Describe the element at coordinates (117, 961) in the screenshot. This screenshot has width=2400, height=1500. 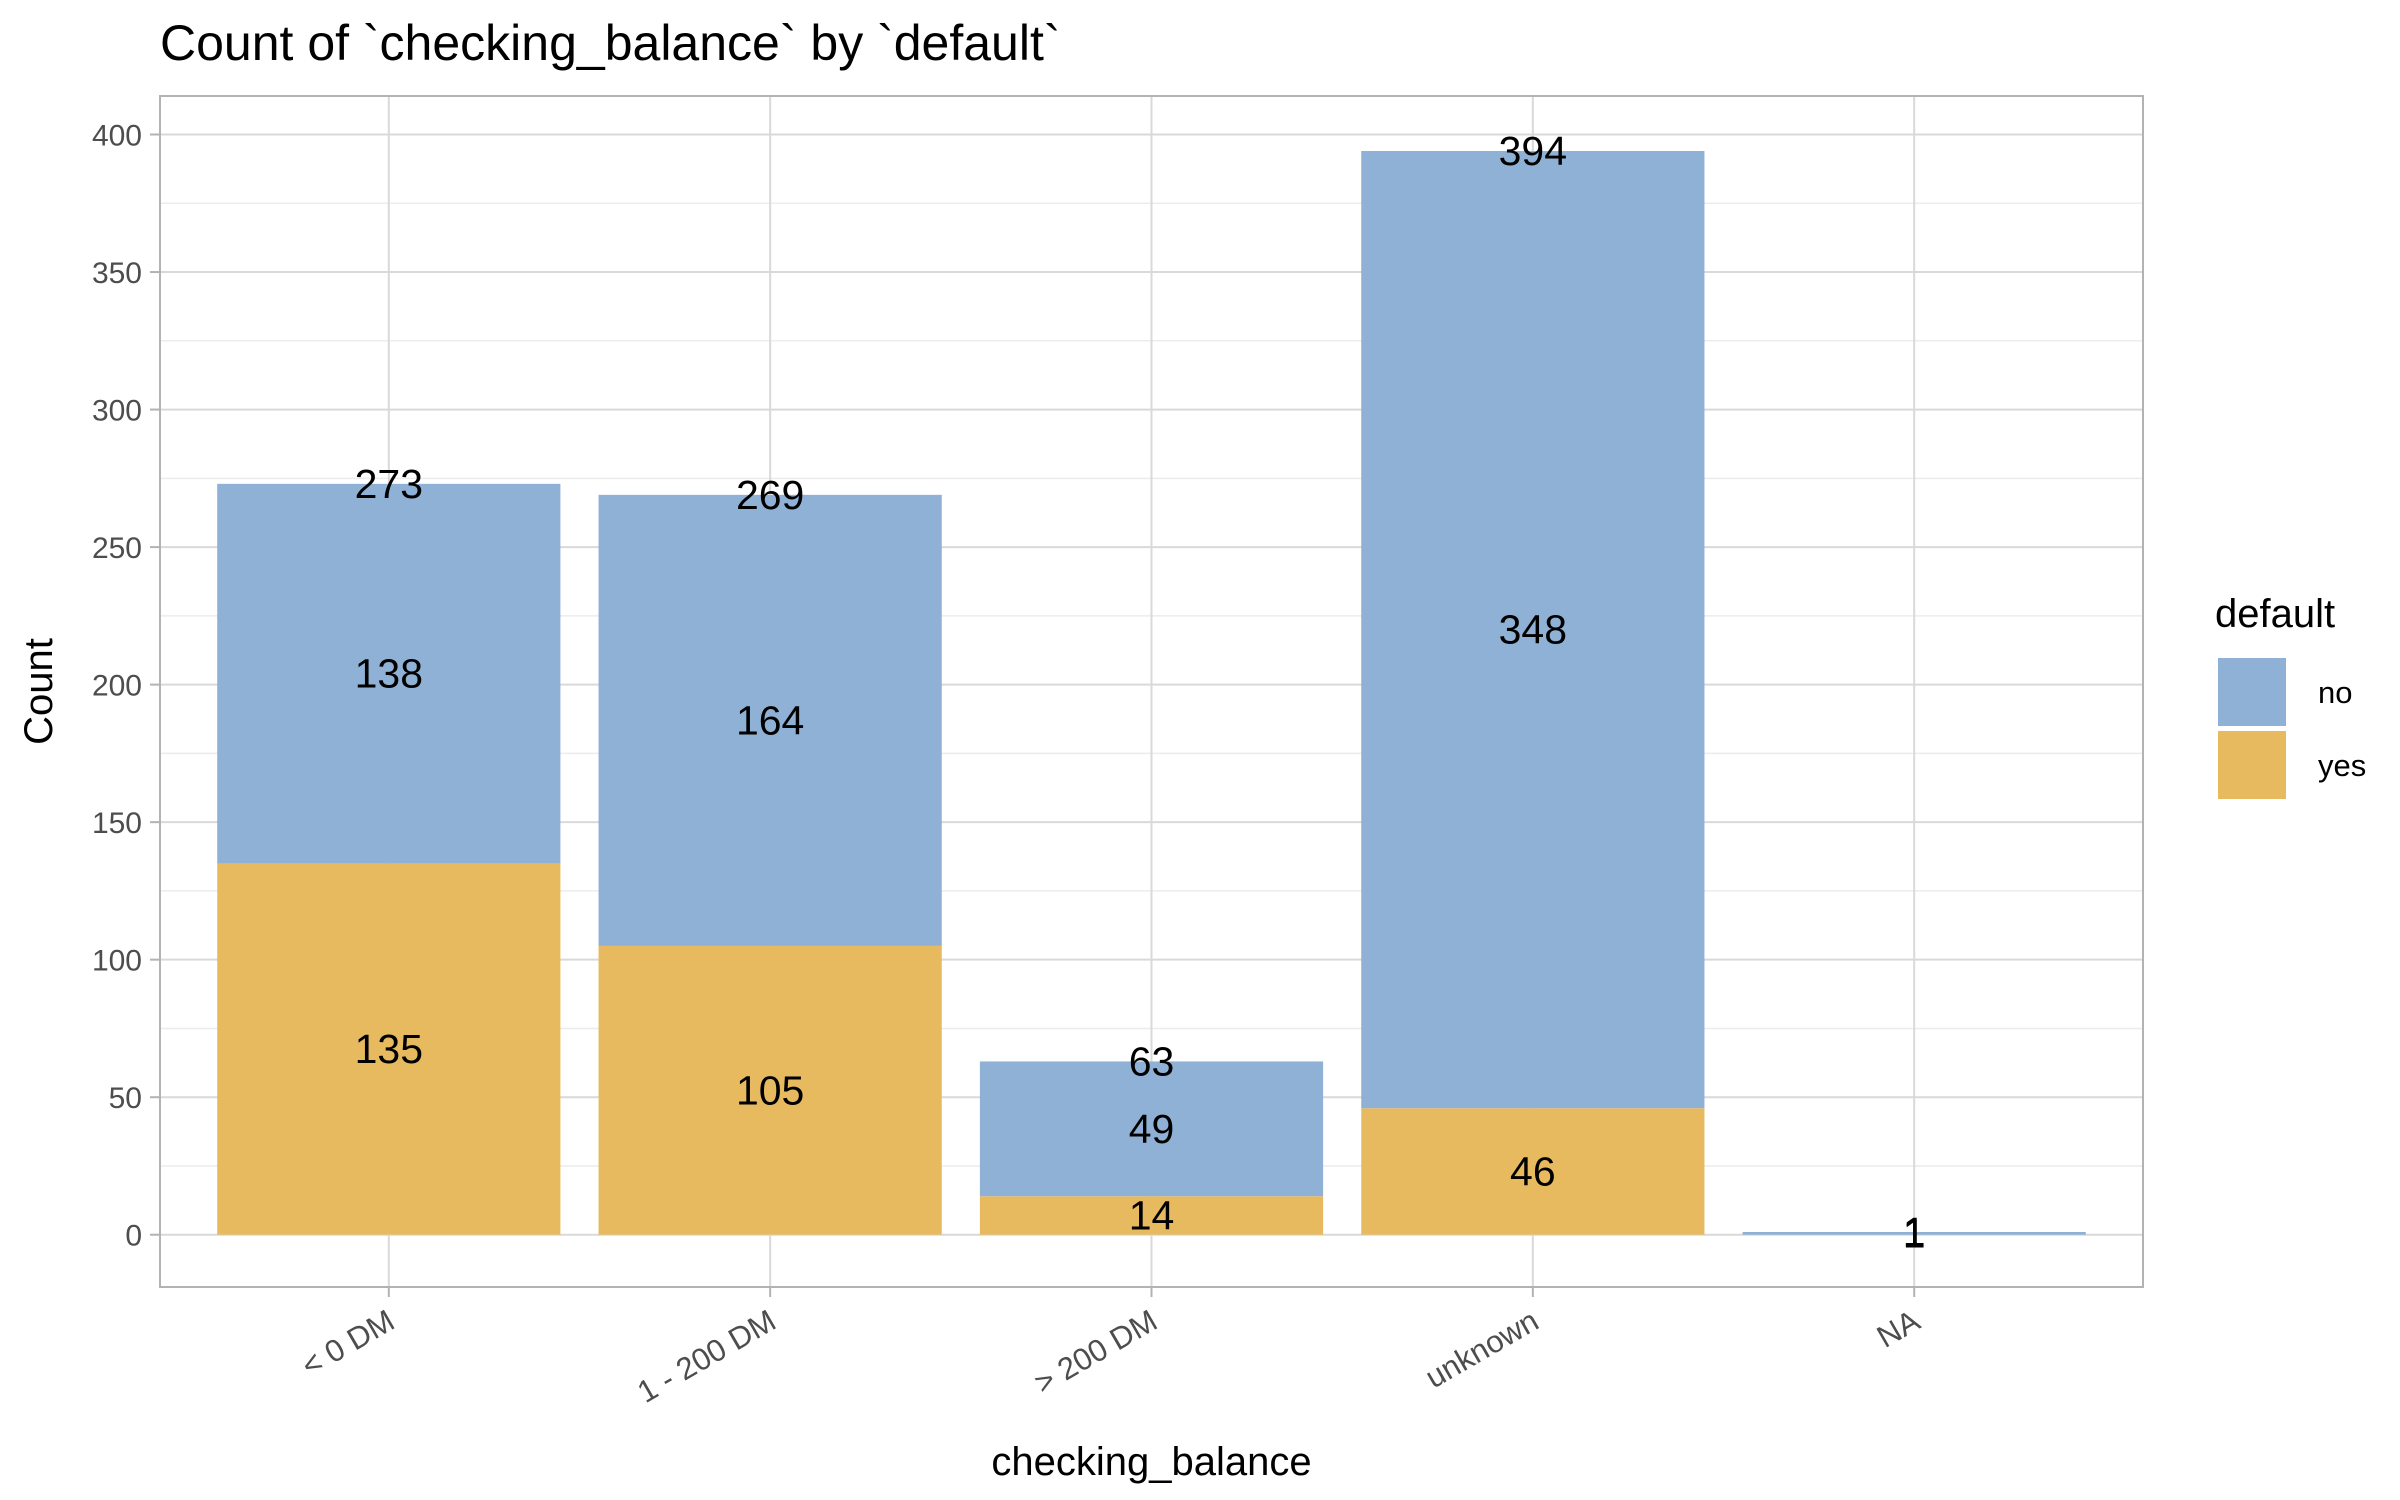
I see `y-tick-label: 100` at that location.